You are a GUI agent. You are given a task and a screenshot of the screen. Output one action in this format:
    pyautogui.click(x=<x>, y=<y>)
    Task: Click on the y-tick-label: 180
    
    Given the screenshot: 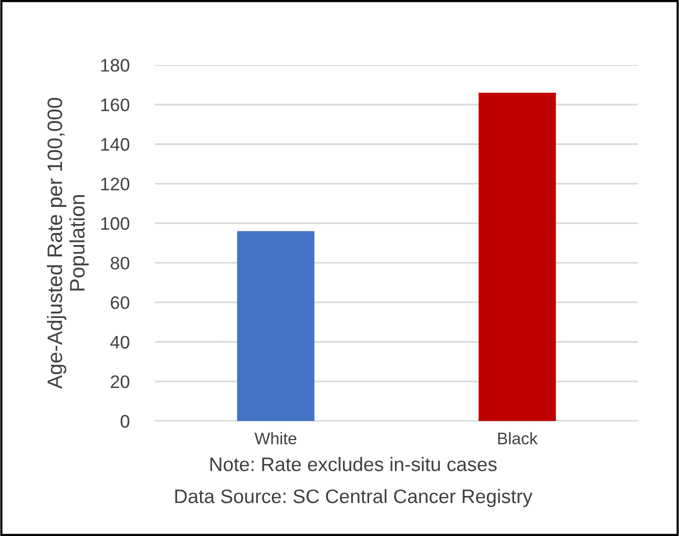 What is the action you would take?
    pyautogui.click(x=115, y=65)
    